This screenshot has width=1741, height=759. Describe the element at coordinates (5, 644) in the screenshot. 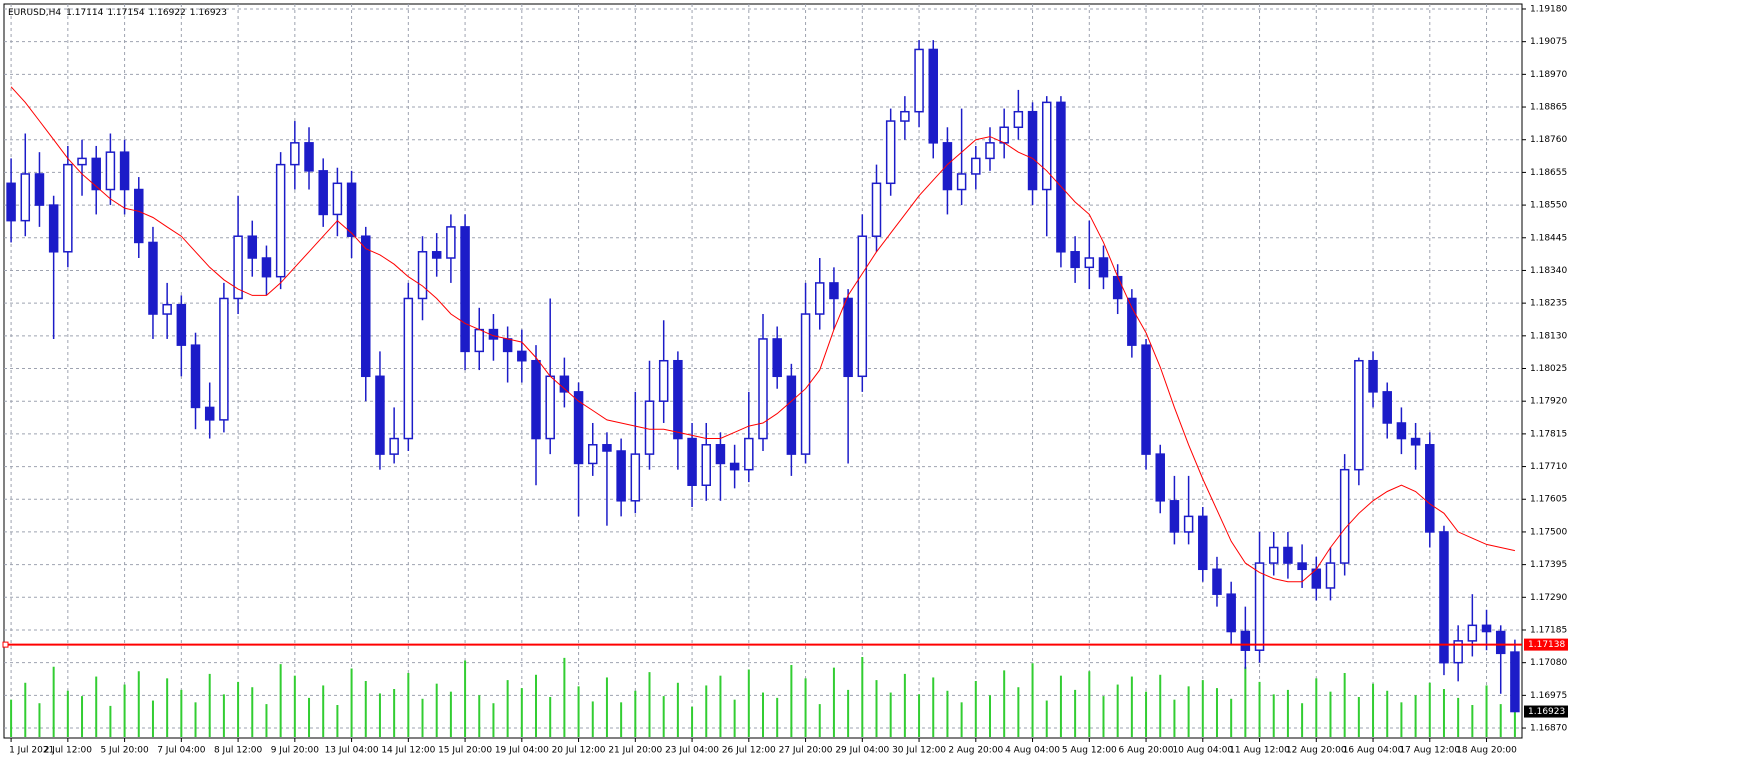

I see `price-line-handle` at that location.